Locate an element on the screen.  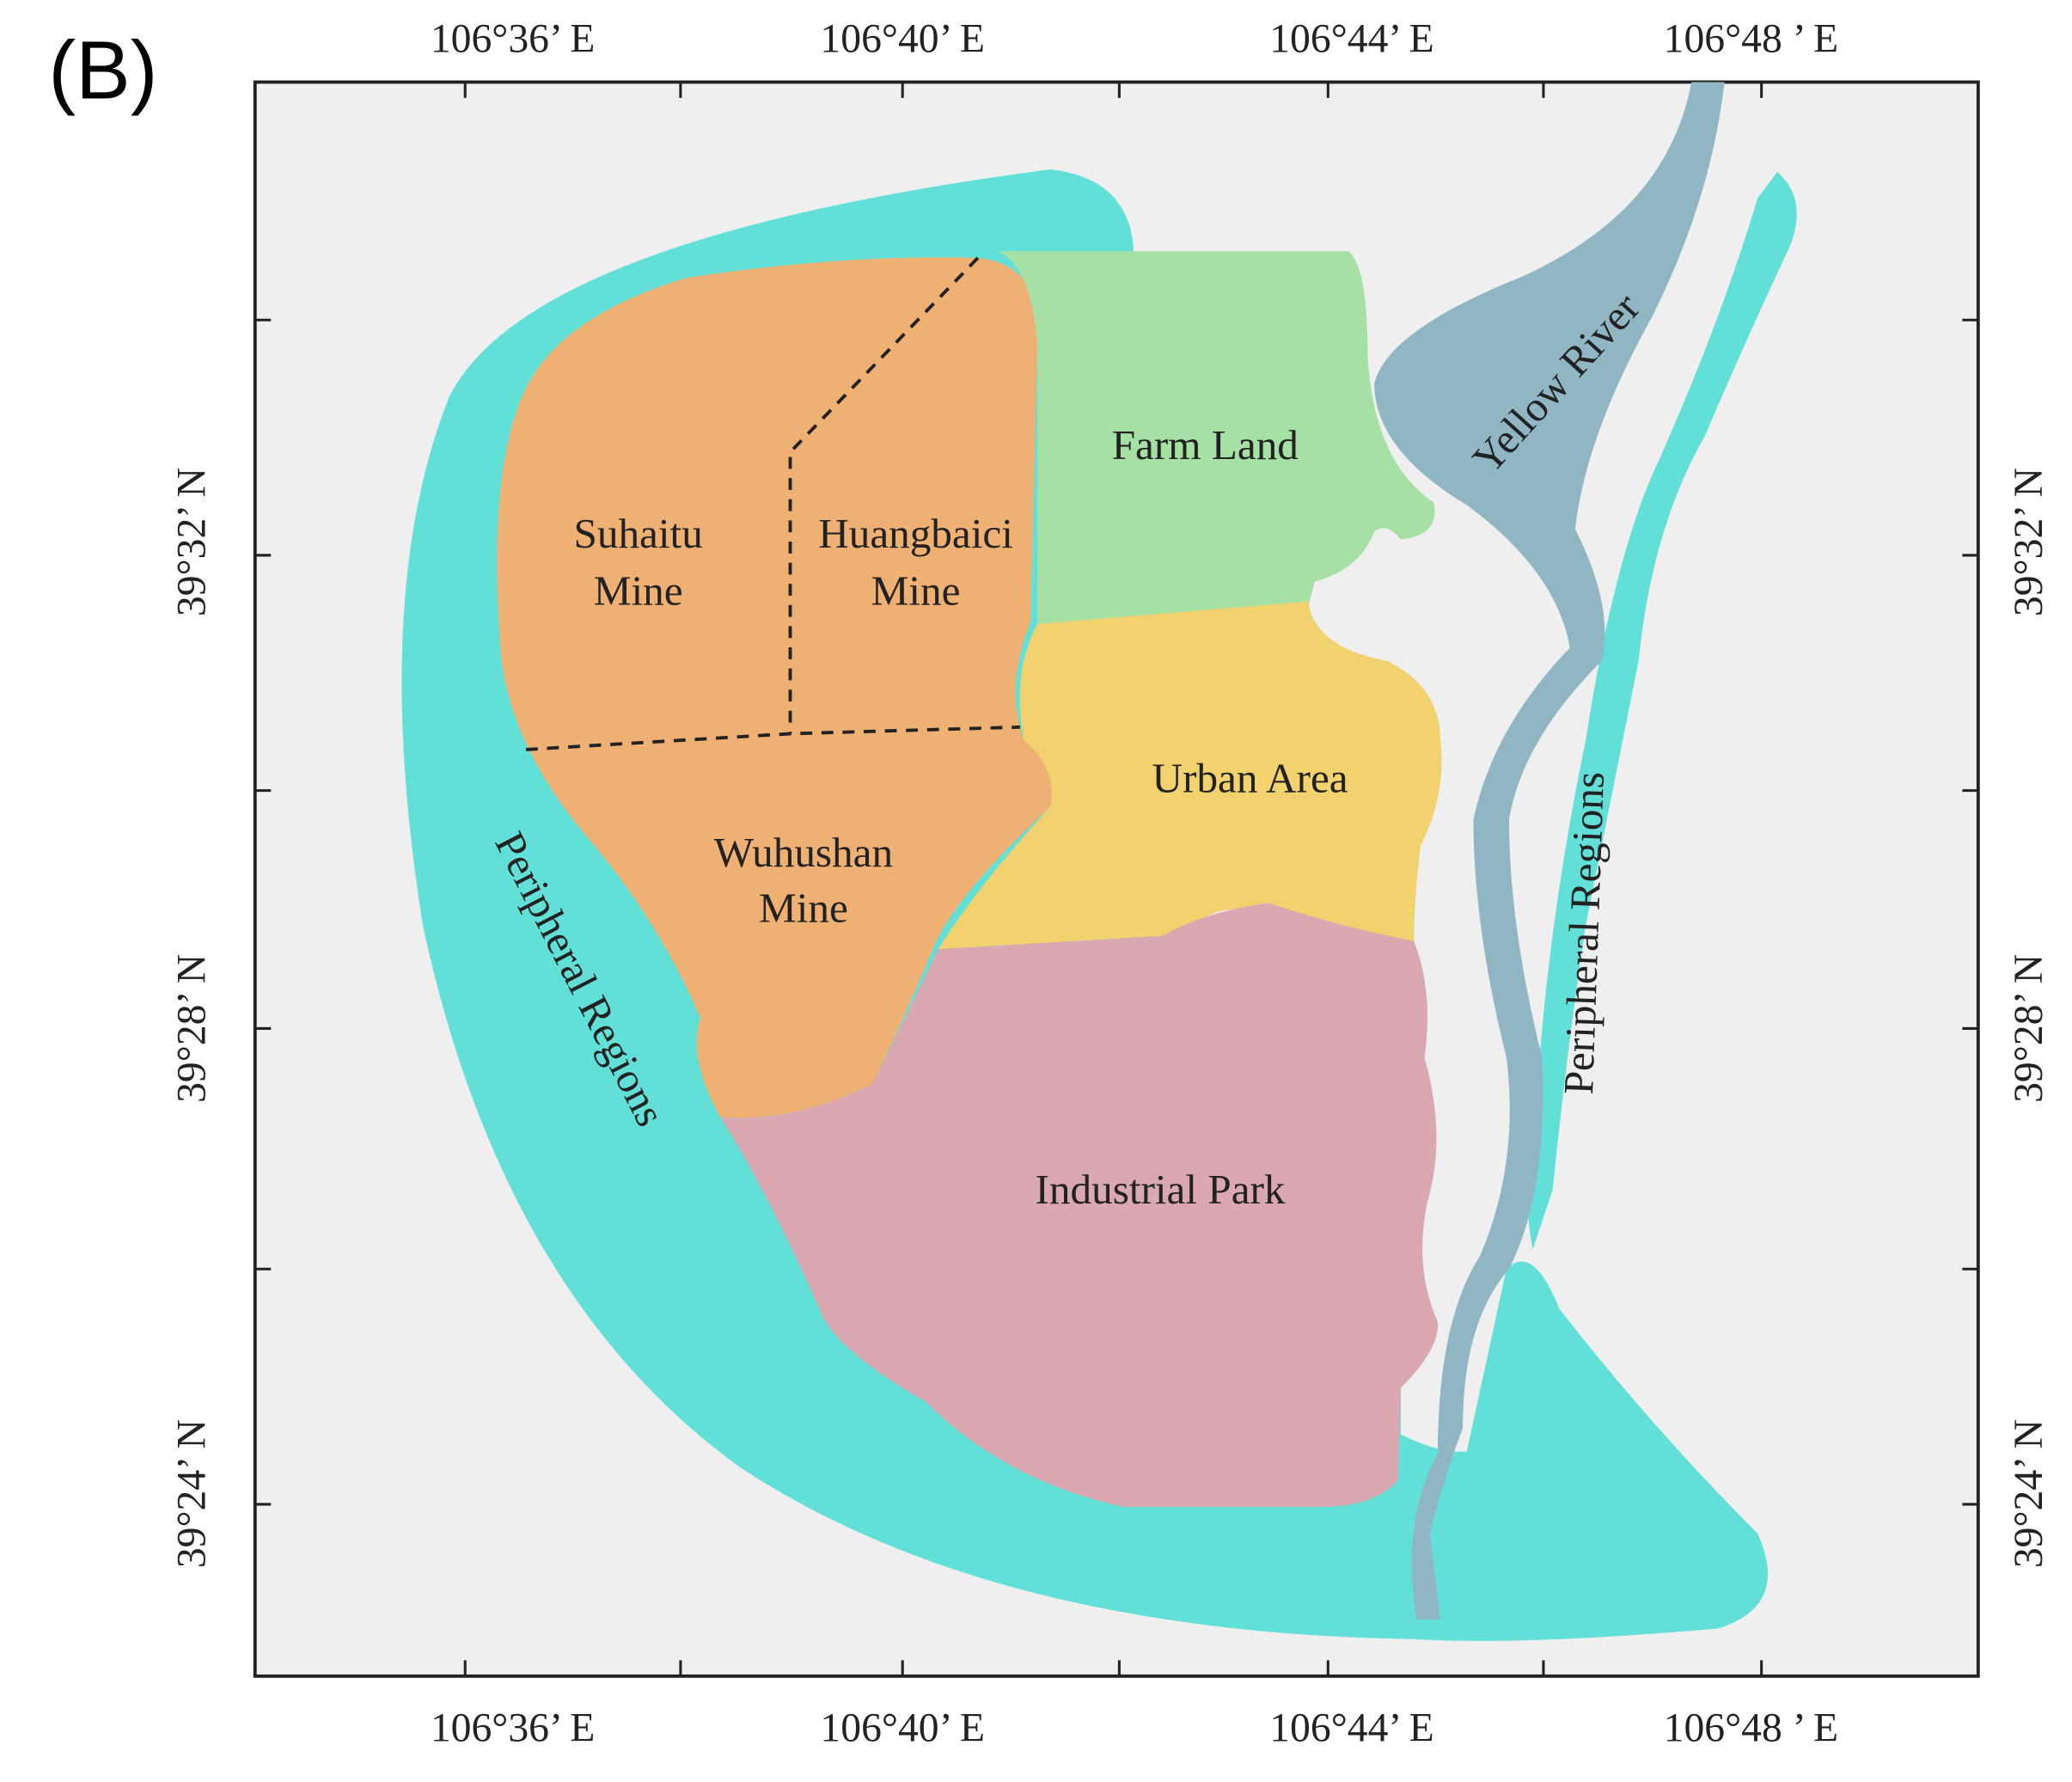
bottom-label: 106°36’ E is located at coordinates (513, 1727).